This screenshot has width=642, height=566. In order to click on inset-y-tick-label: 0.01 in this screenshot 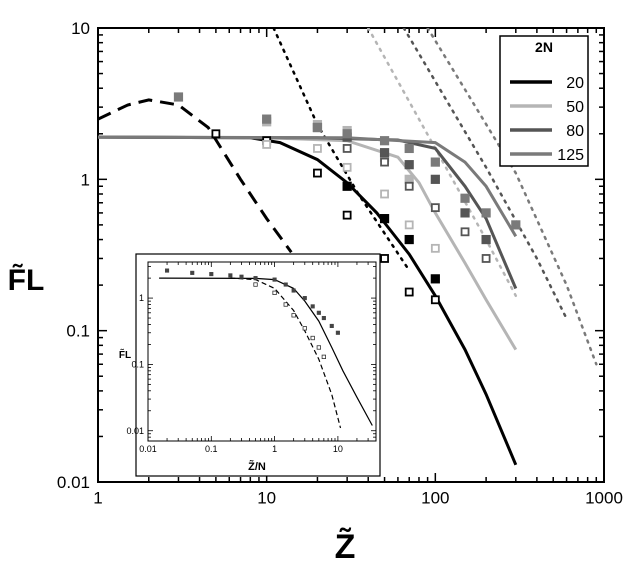, I will do `click(135, 431)`.